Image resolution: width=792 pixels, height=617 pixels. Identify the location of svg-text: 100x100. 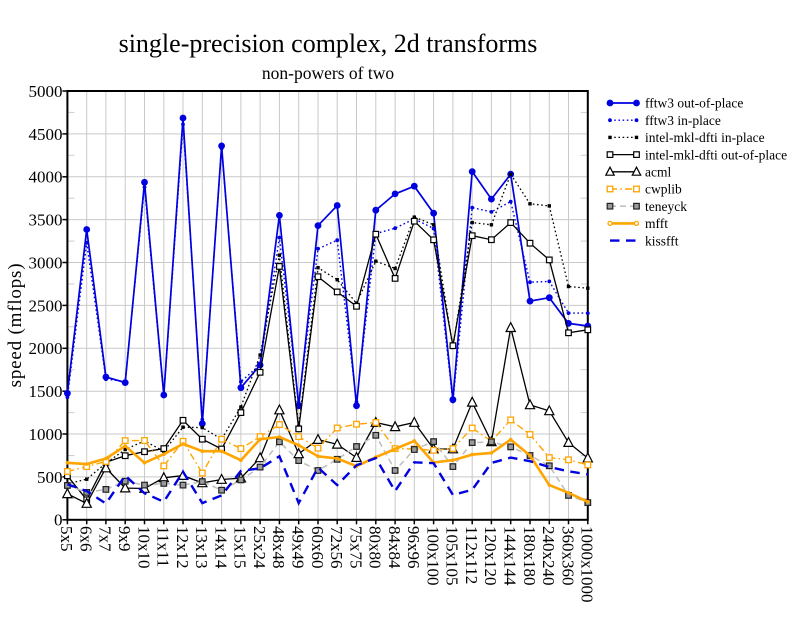
(432, 556).